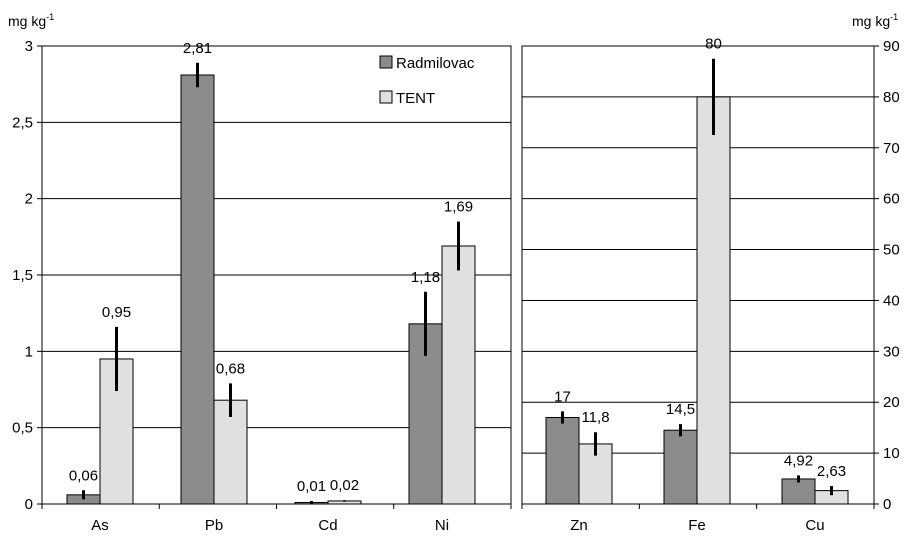 The height and width of the screenshot is (545, 909). What do you see at coordinates (562, 396) in the screenshot?
I see `data-label: 17` at bounding box center [562, 396].